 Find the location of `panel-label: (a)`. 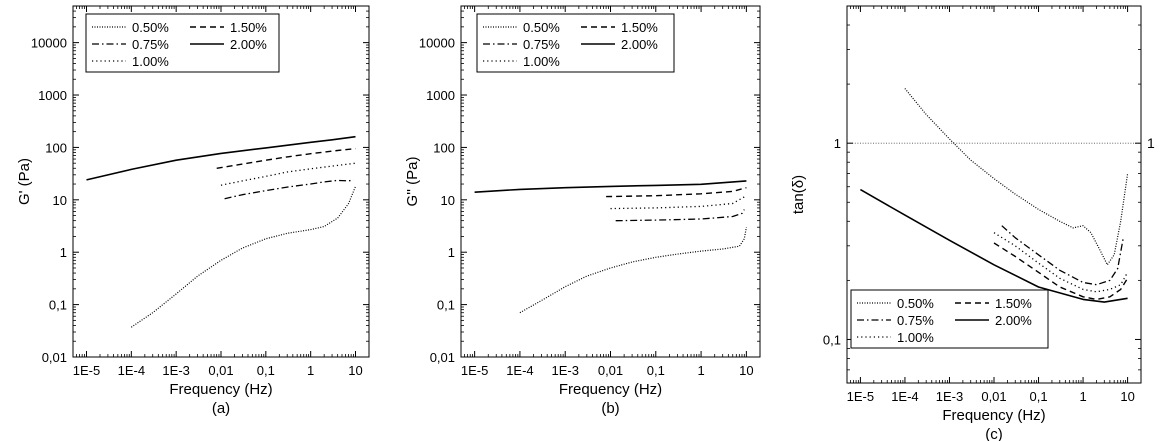

panel-label: (a) is located at coordinates (221, 408).